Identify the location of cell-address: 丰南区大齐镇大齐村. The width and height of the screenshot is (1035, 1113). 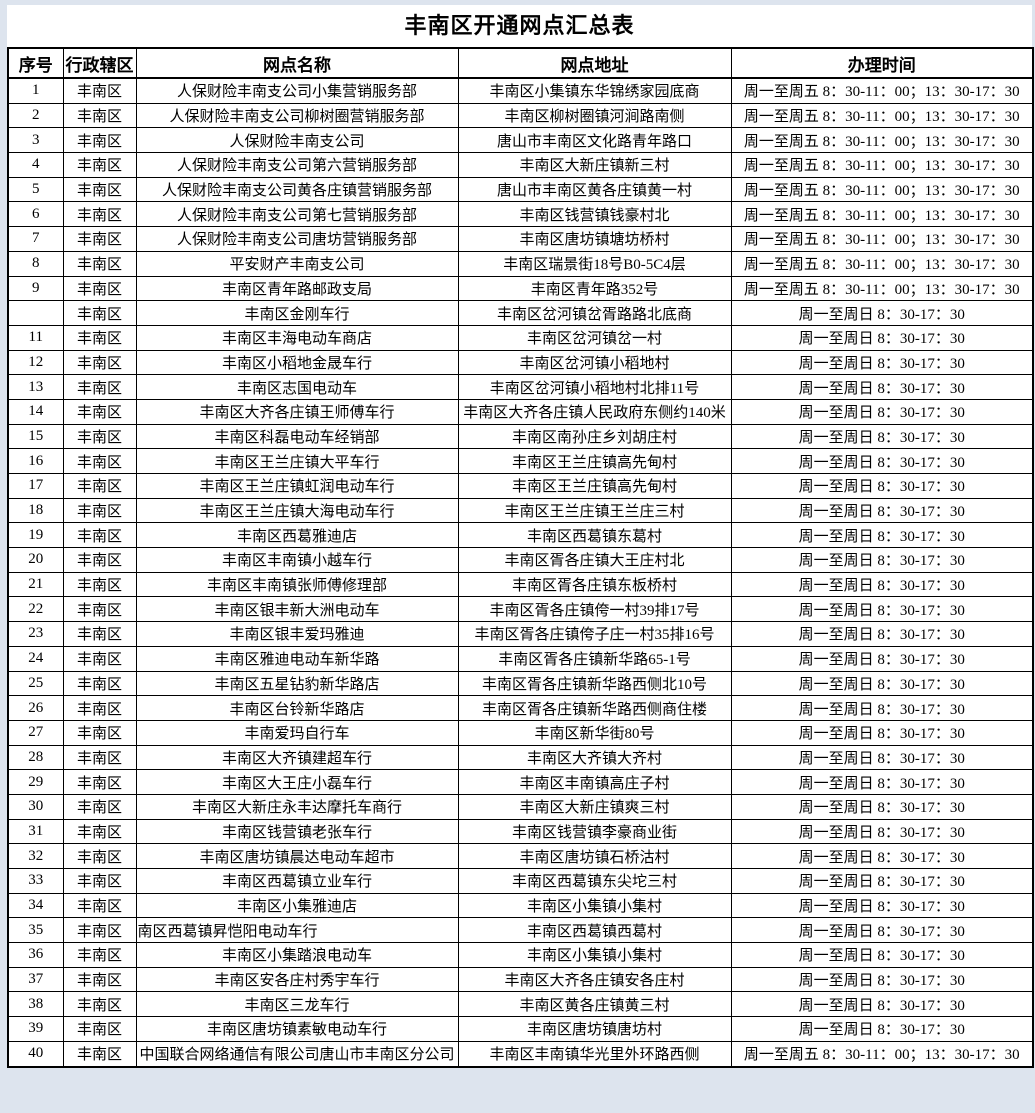
(594, 757).